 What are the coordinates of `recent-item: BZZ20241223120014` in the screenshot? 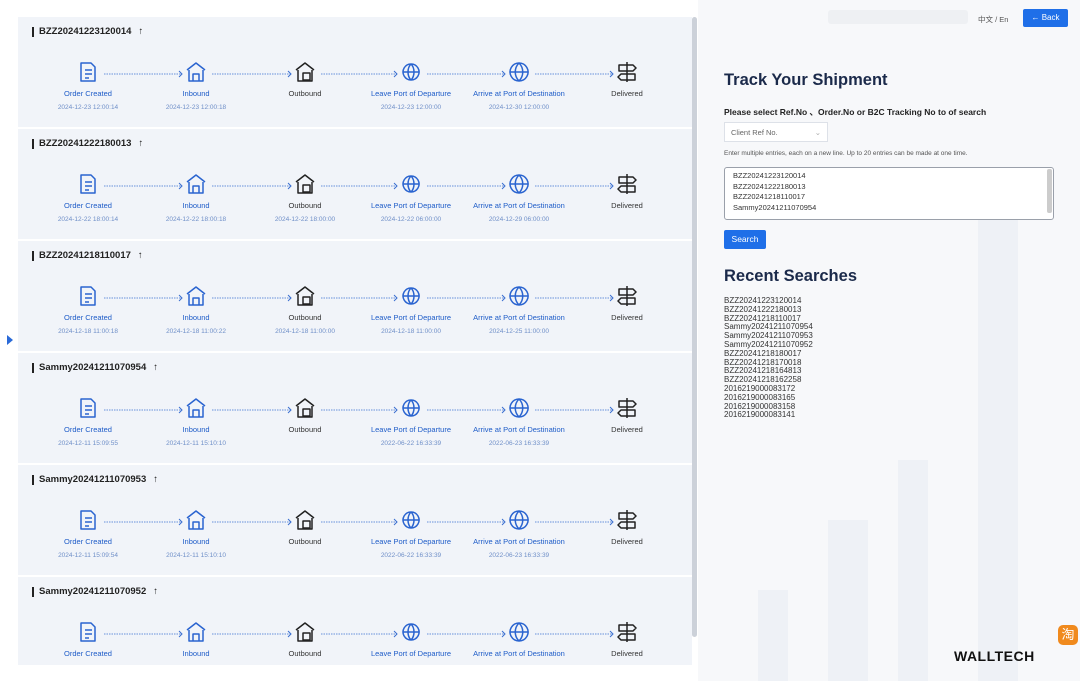 It's located at (763, 300).